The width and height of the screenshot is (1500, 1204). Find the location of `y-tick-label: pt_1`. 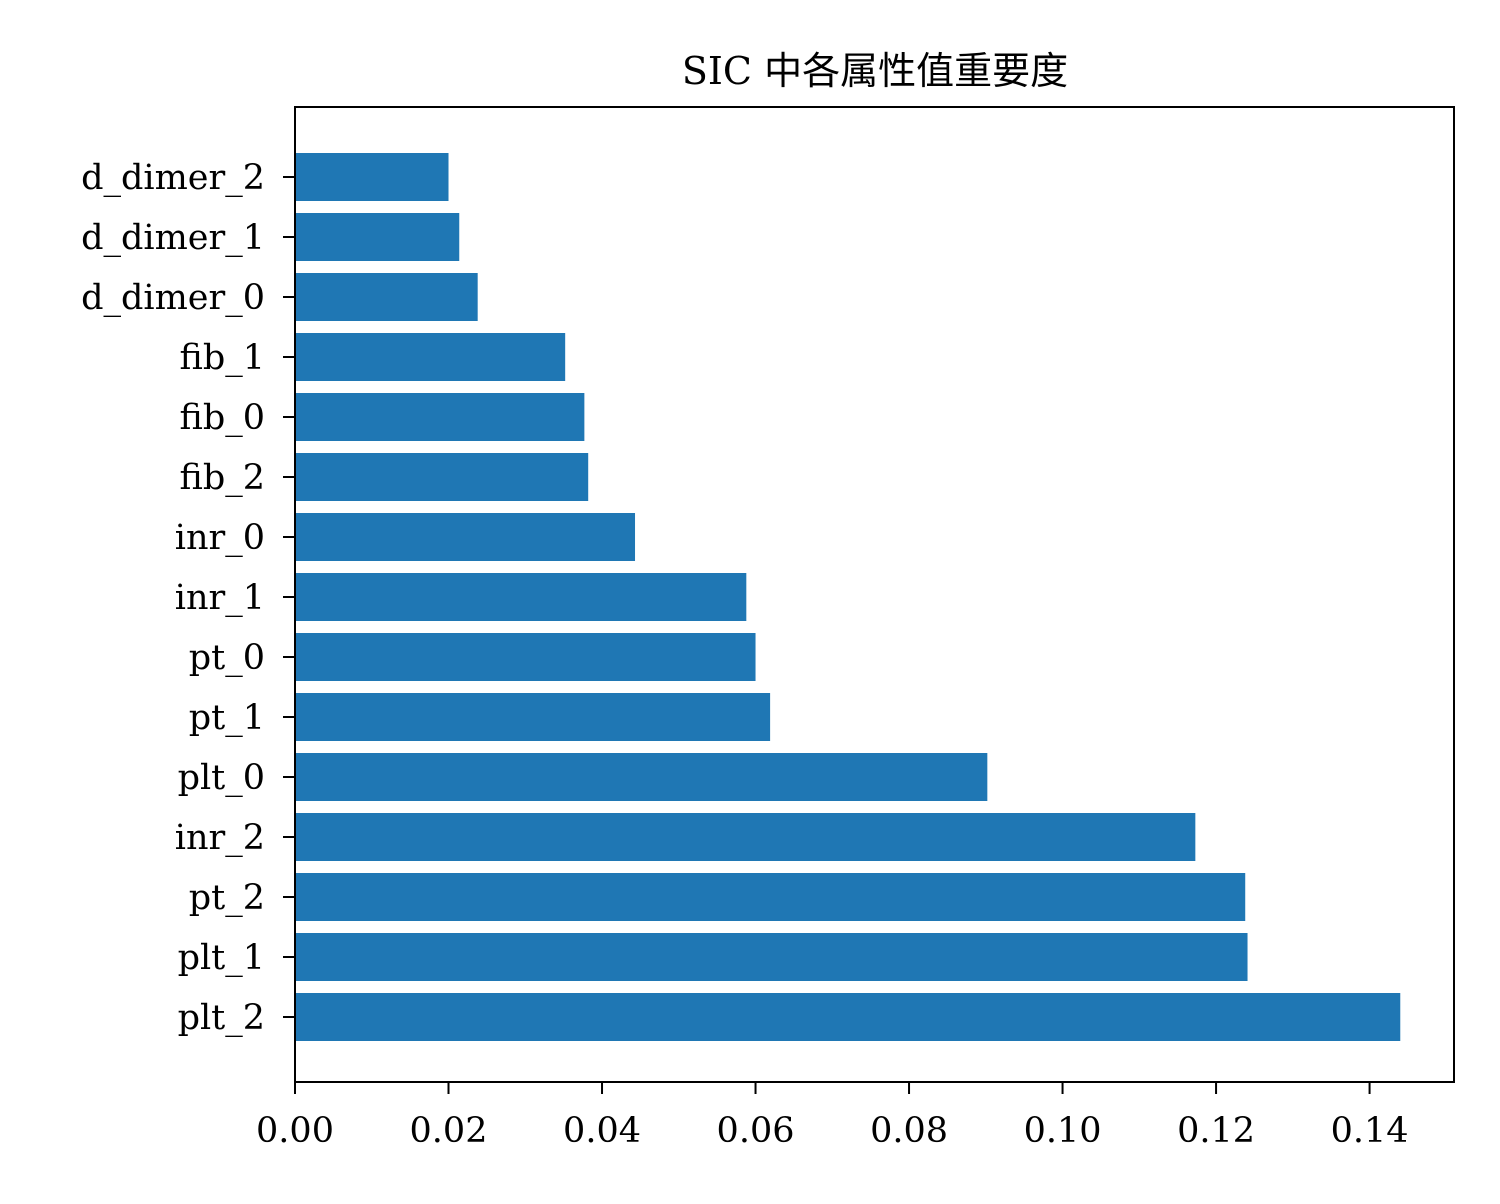

y-tick-label: pt_1 is located at coordinates (227, 718).